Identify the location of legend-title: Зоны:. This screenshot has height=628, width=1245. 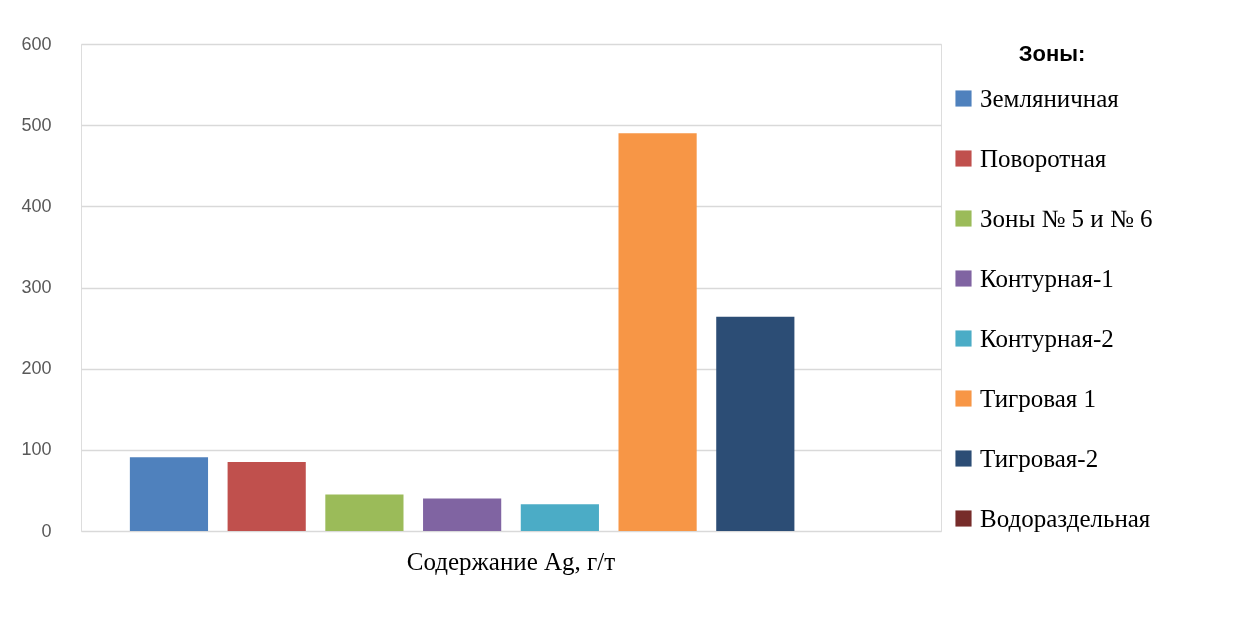
(1052, 53).